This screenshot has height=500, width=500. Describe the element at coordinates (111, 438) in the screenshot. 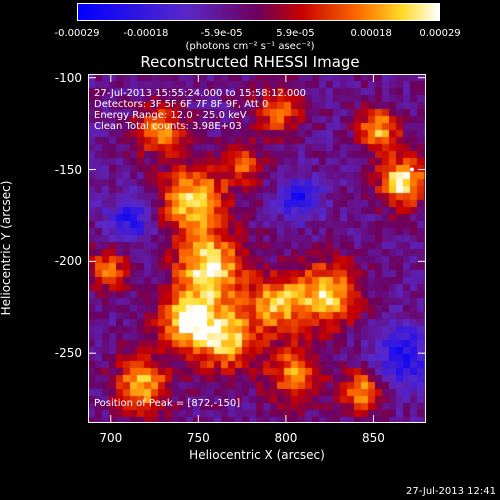

I see `x-tick-label: 700` at that location.